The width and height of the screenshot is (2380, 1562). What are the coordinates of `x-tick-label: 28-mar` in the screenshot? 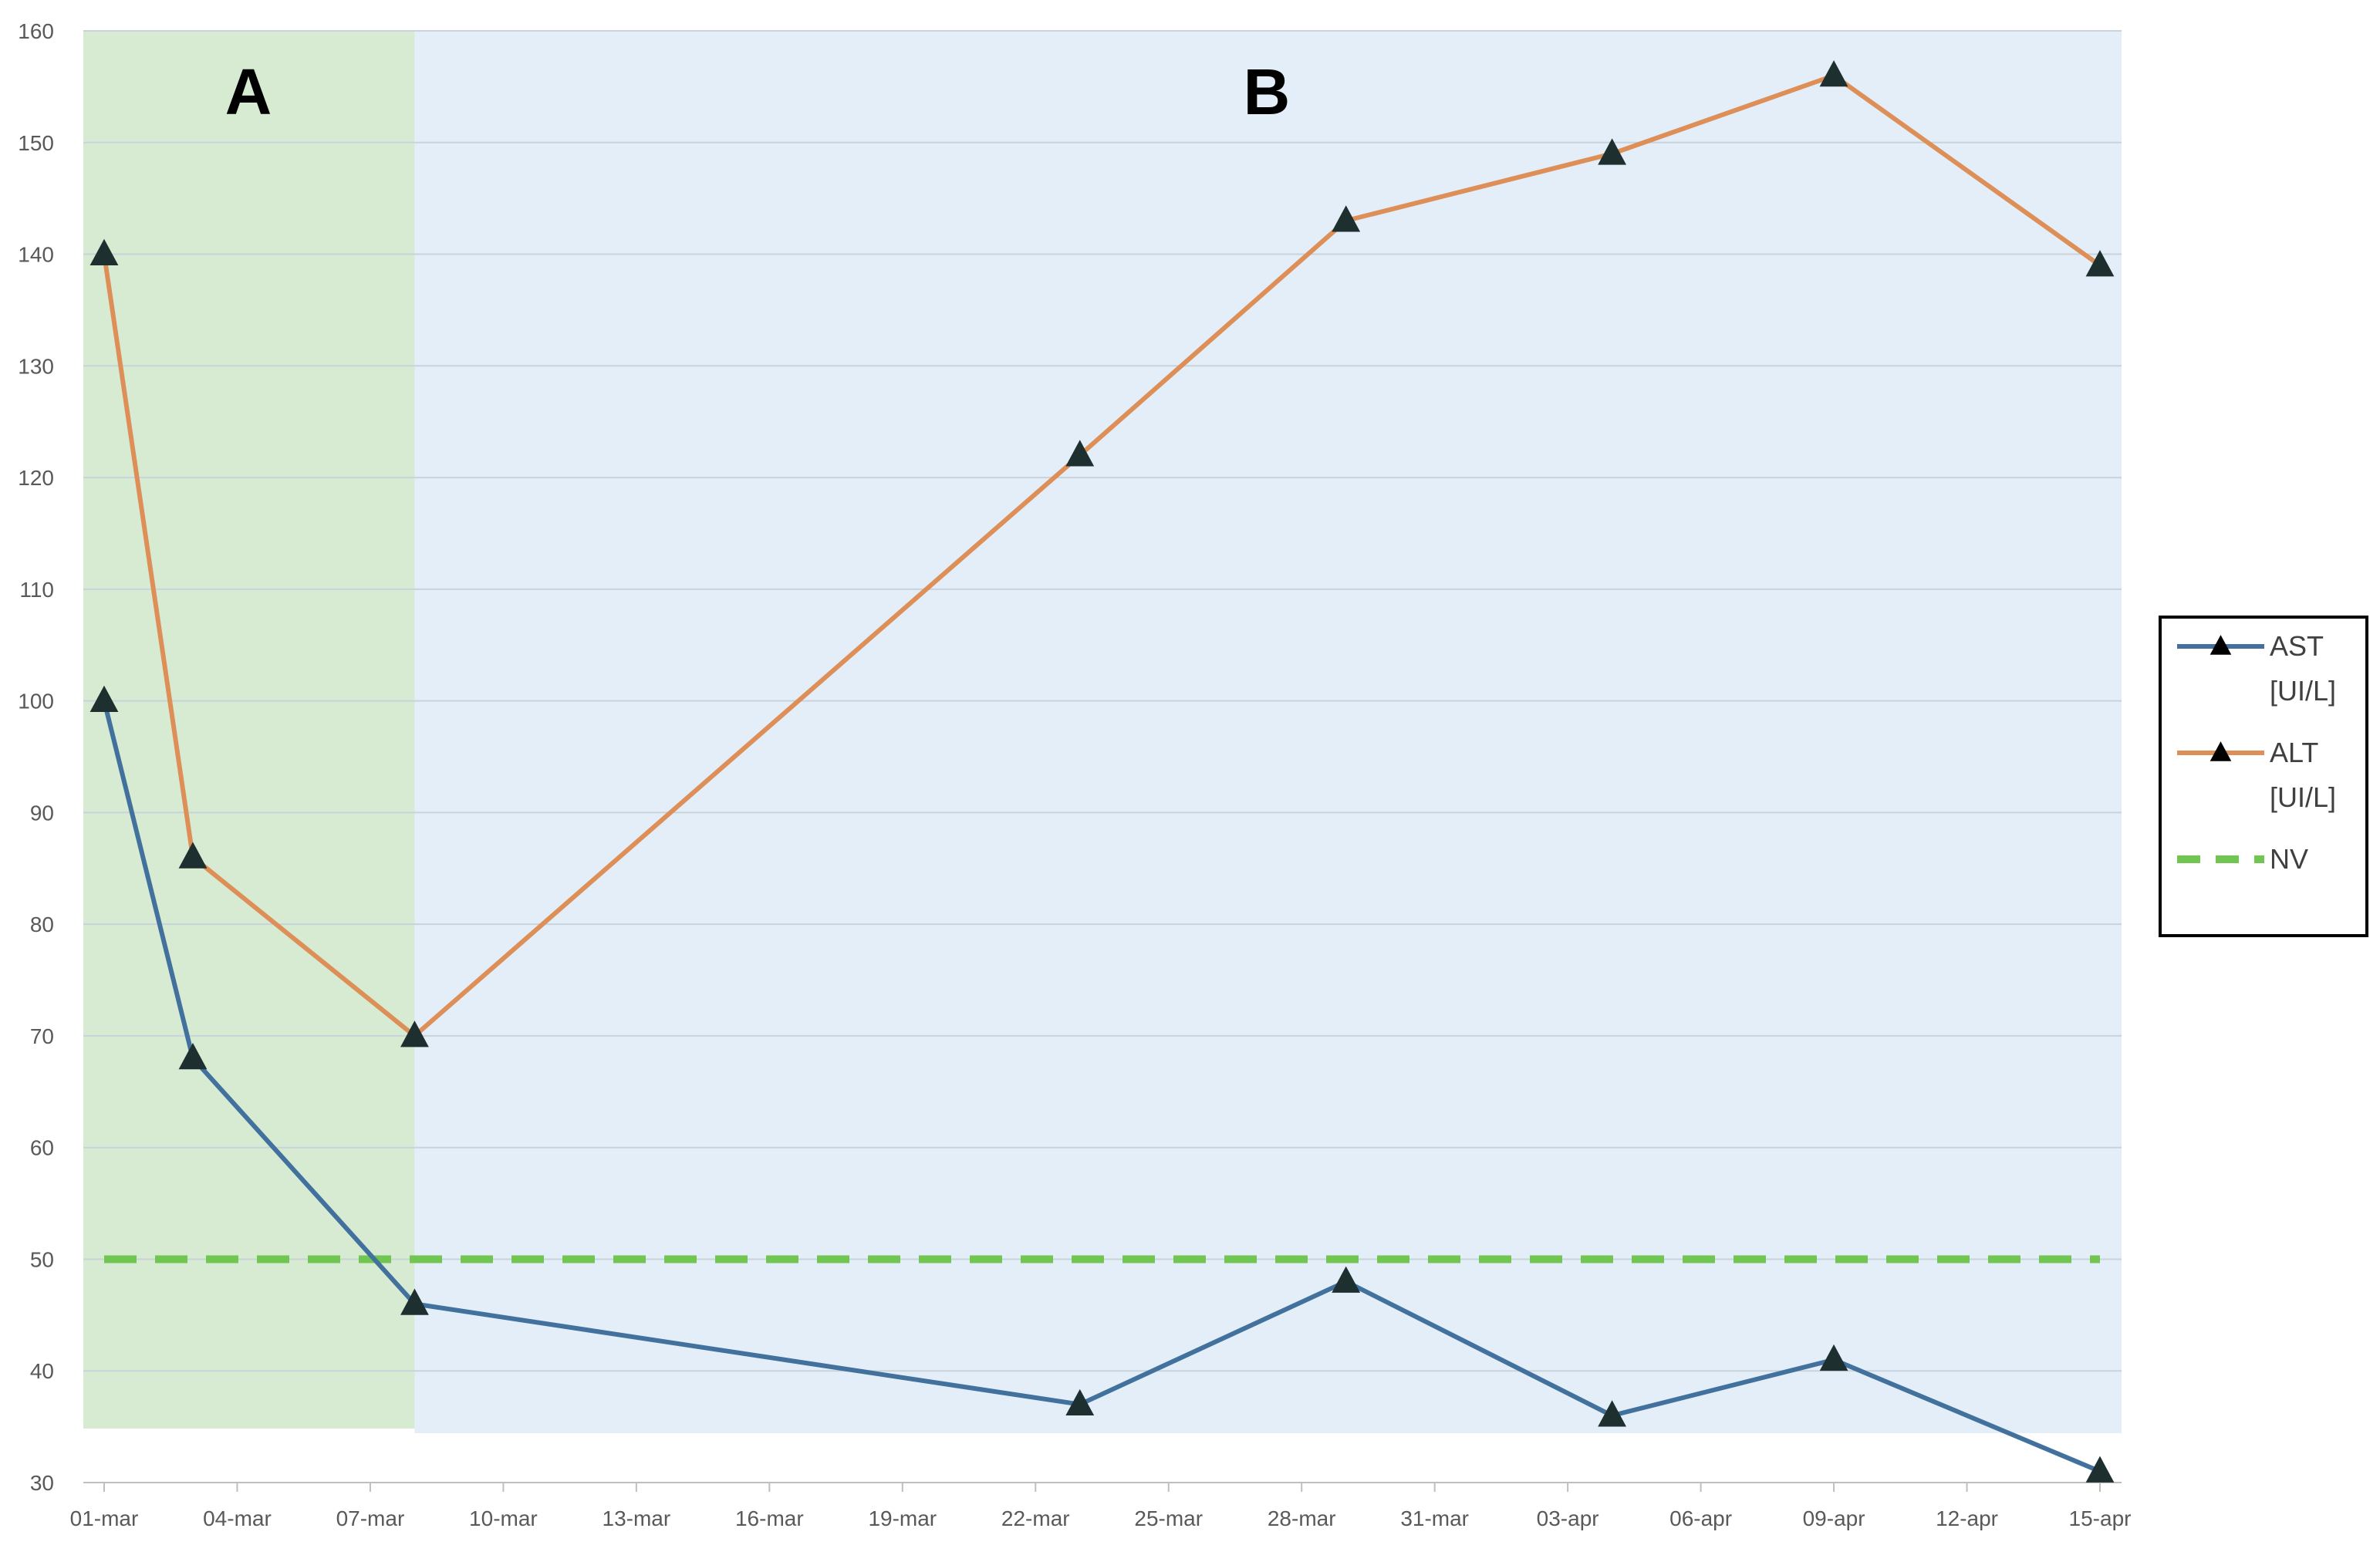 It's located at (1302, 1518).